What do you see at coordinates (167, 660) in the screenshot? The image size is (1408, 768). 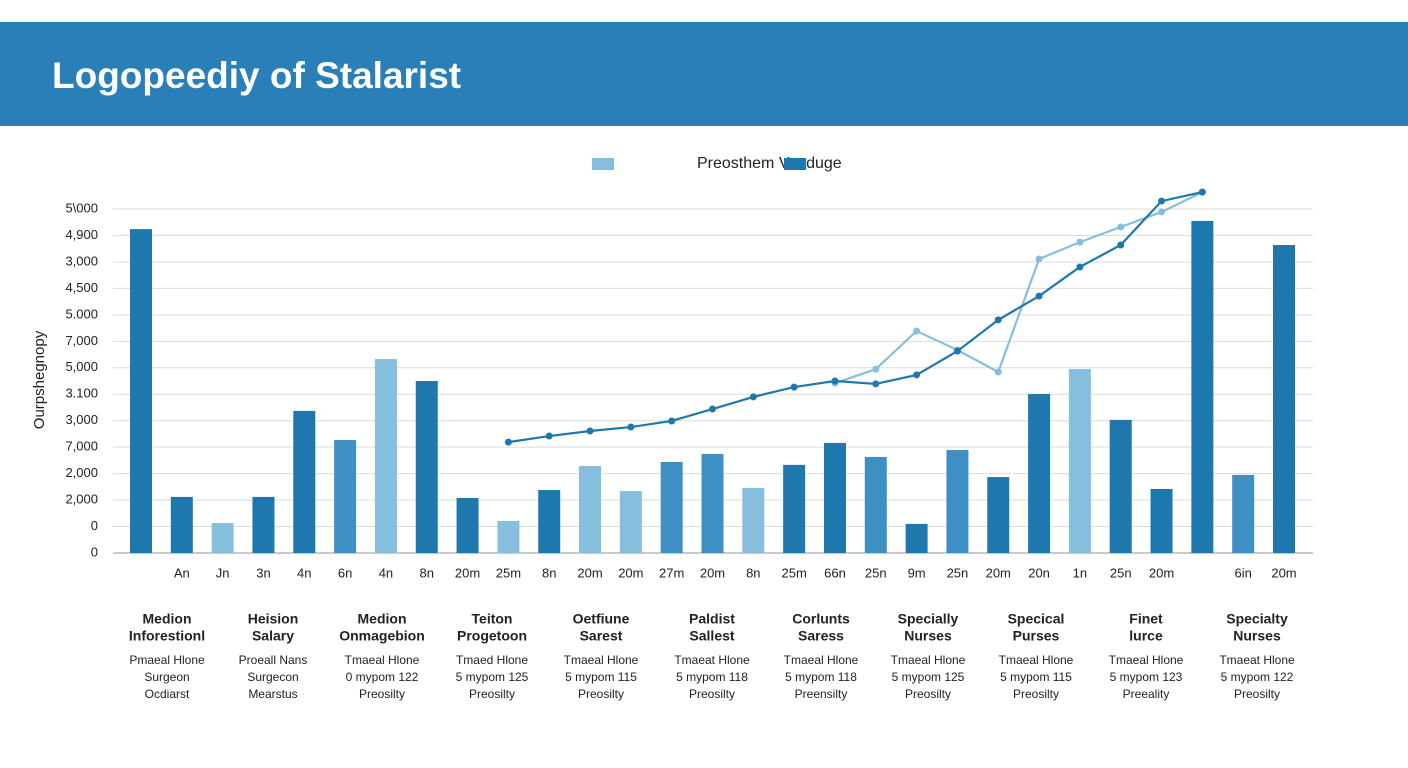 I see `column-line: Pmaeal Hlone` at bounding box center [167, 660].